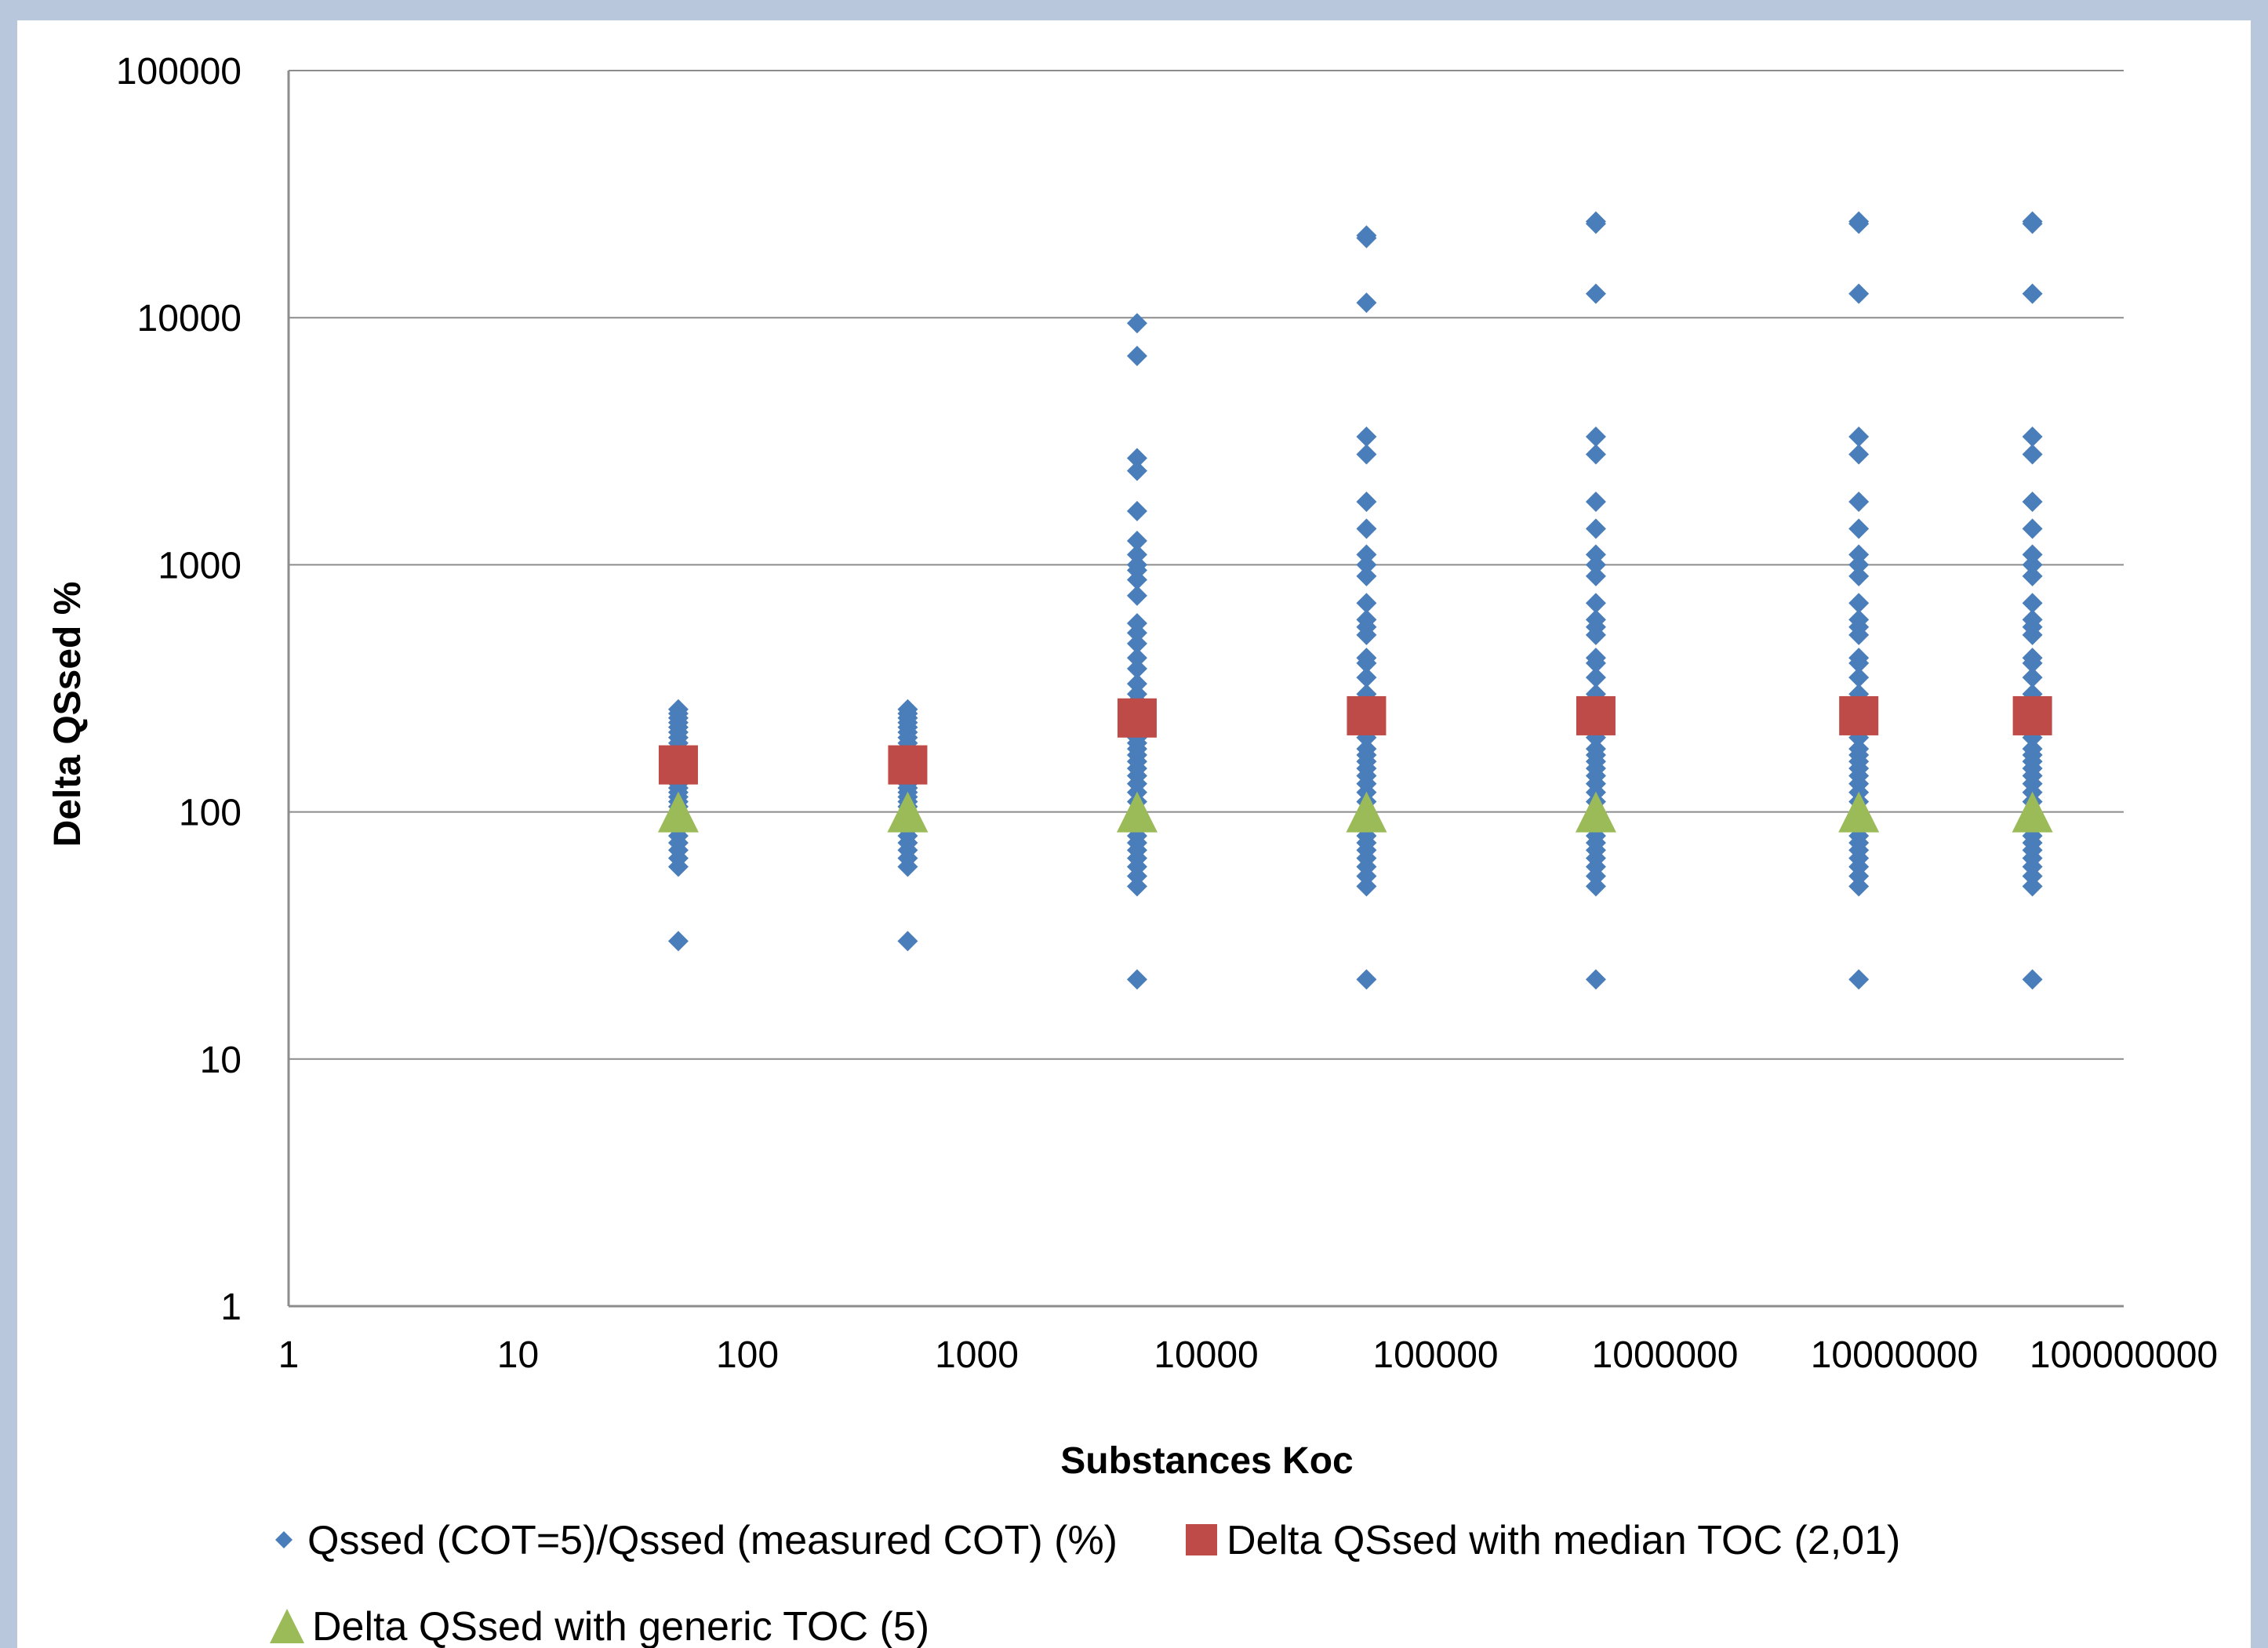  Describe the element at coordinates (747, 1355) in the screenshot. I see `x-tick-label: 100` at that location.